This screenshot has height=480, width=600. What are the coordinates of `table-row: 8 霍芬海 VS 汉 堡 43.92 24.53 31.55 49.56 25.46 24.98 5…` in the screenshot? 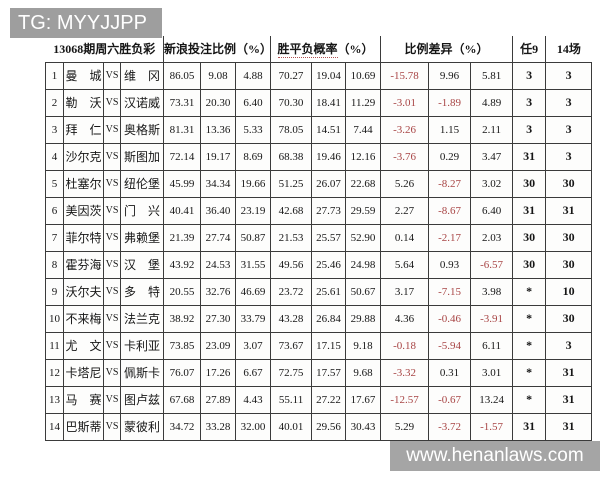 It's located at (319, 264).